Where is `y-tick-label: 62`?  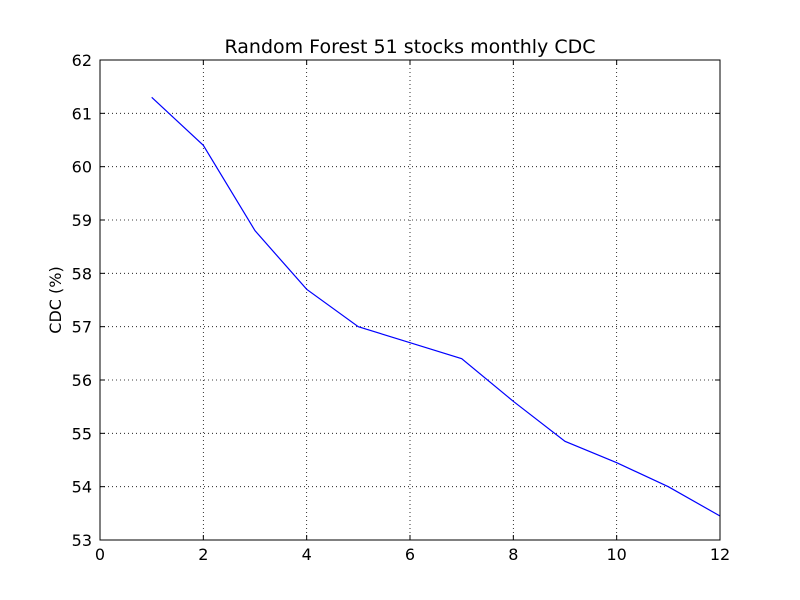 y-tick-label: 62 is located at coordinates (82, 60).